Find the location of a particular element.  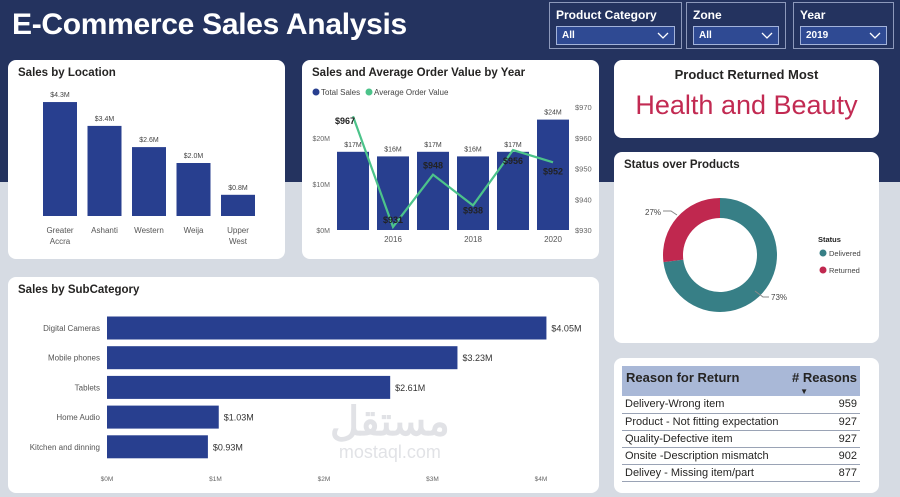

card-title: Sales and Average Order Value by Year is located at coordinates (419, 73).